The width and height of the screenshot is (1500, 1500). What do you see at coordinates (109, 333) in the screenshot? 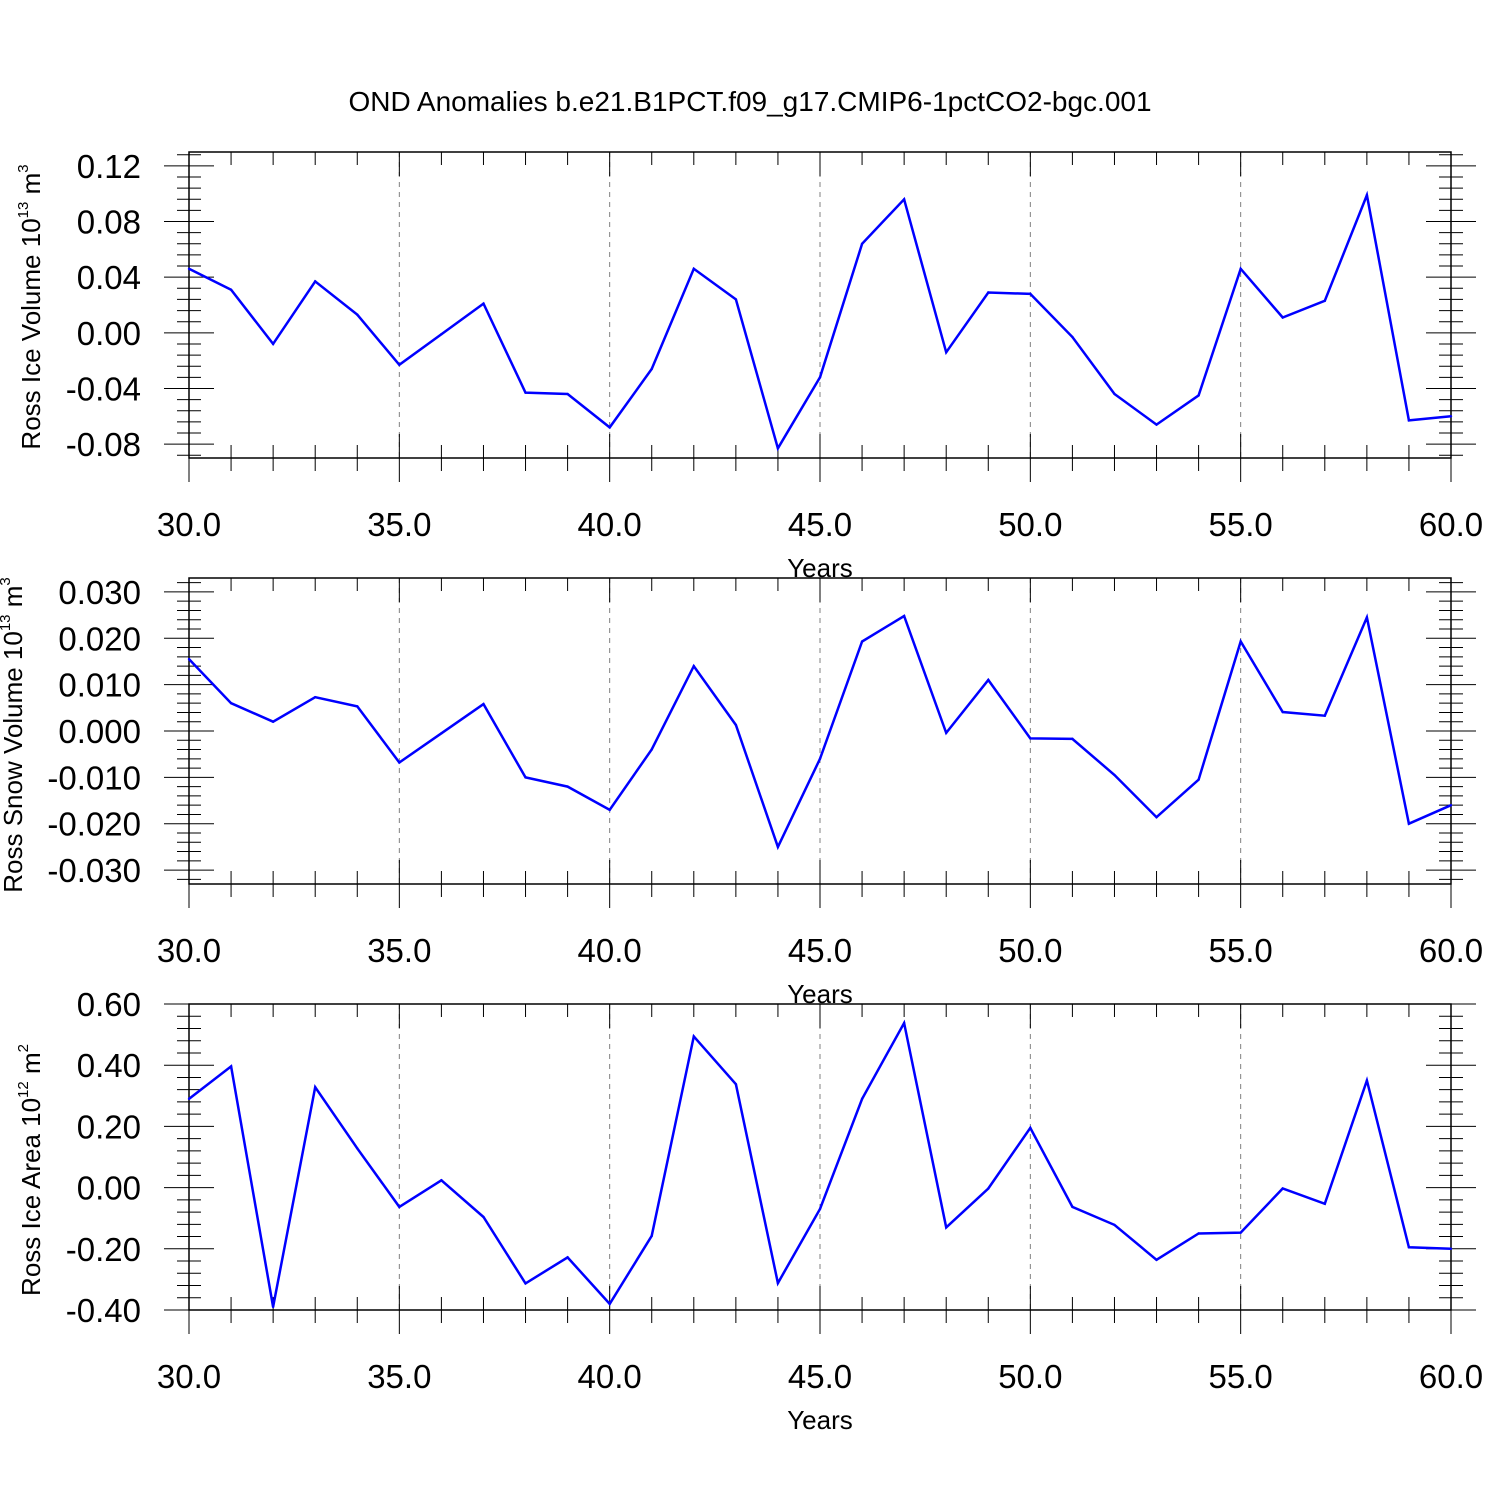
I see `y-tick-label: 0.00` at bounding box center [109, 333].